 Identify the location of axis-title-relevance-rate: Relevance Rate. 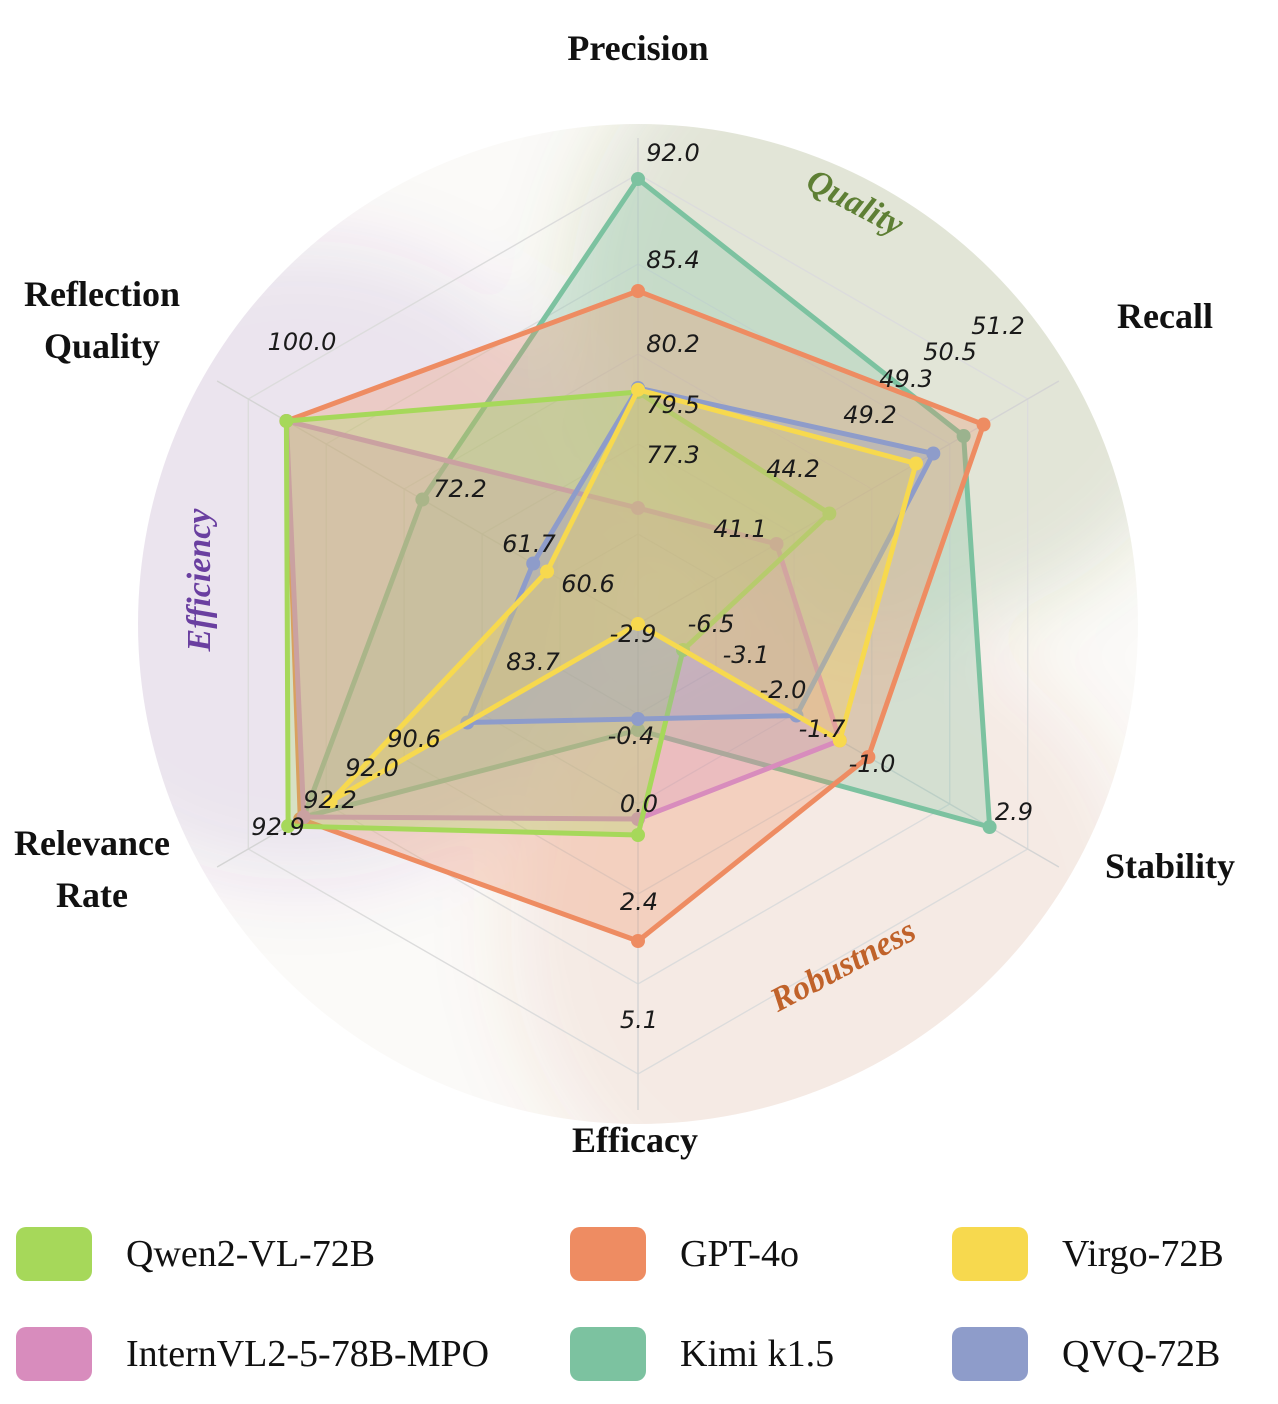
(92, 869).